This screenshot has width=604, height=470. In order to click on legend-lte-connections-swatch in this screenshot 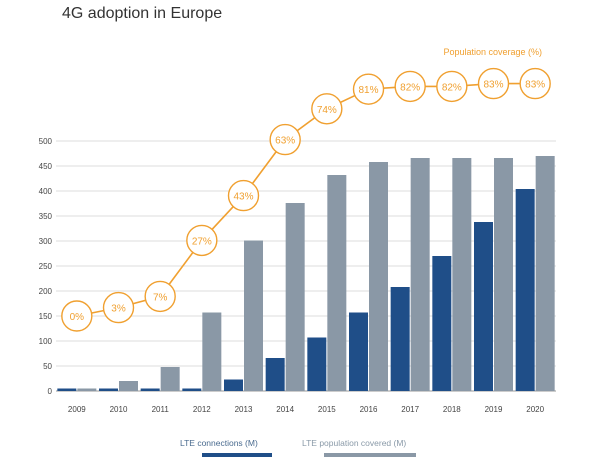, I will do `click(237, 455)`.